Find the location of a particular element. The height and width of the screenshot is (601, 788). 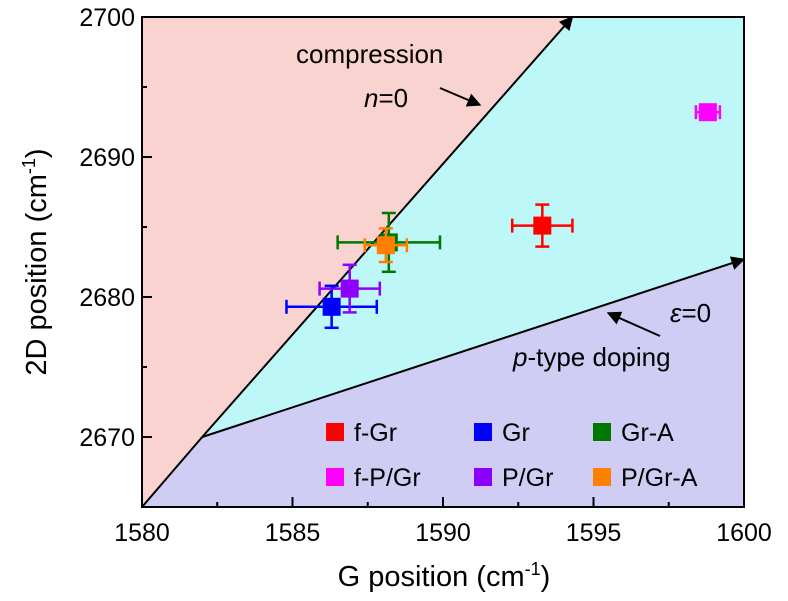

point-p-gr-a is located at coordinates (386, 245).